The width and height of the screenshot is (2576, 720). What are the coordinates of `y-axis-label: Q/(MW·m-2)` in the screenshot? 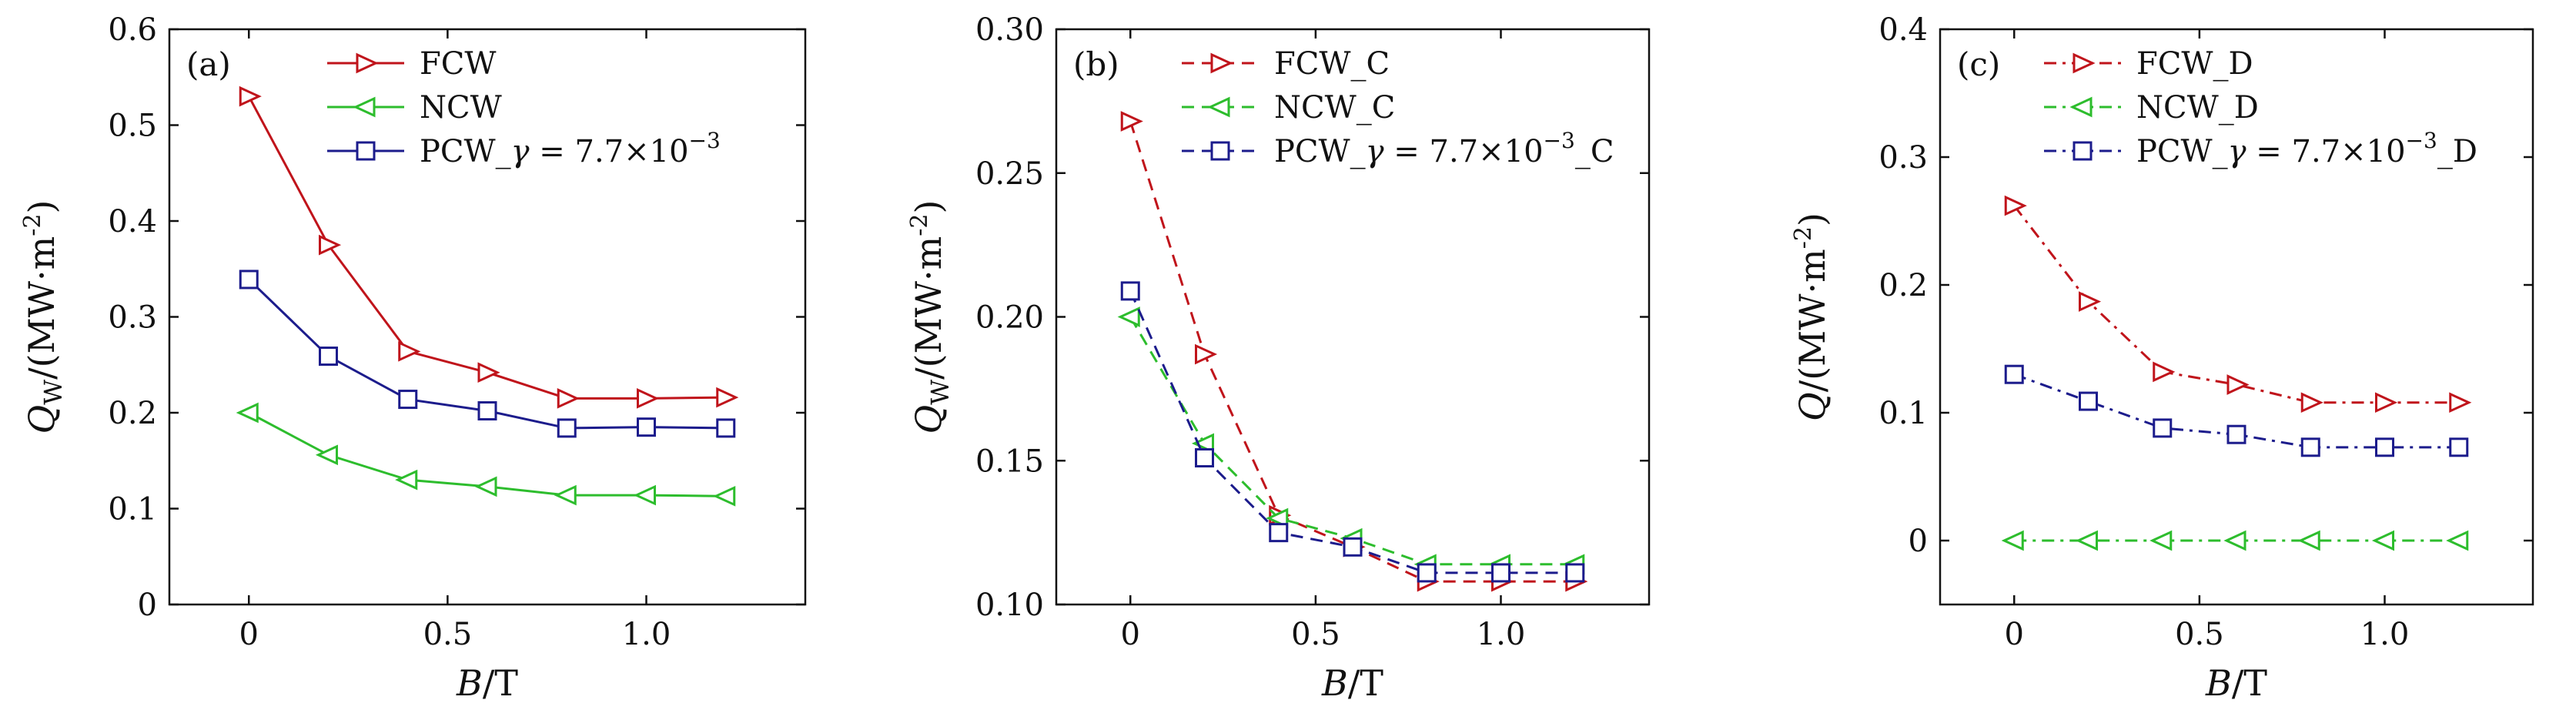 It's located at (1812, 317).